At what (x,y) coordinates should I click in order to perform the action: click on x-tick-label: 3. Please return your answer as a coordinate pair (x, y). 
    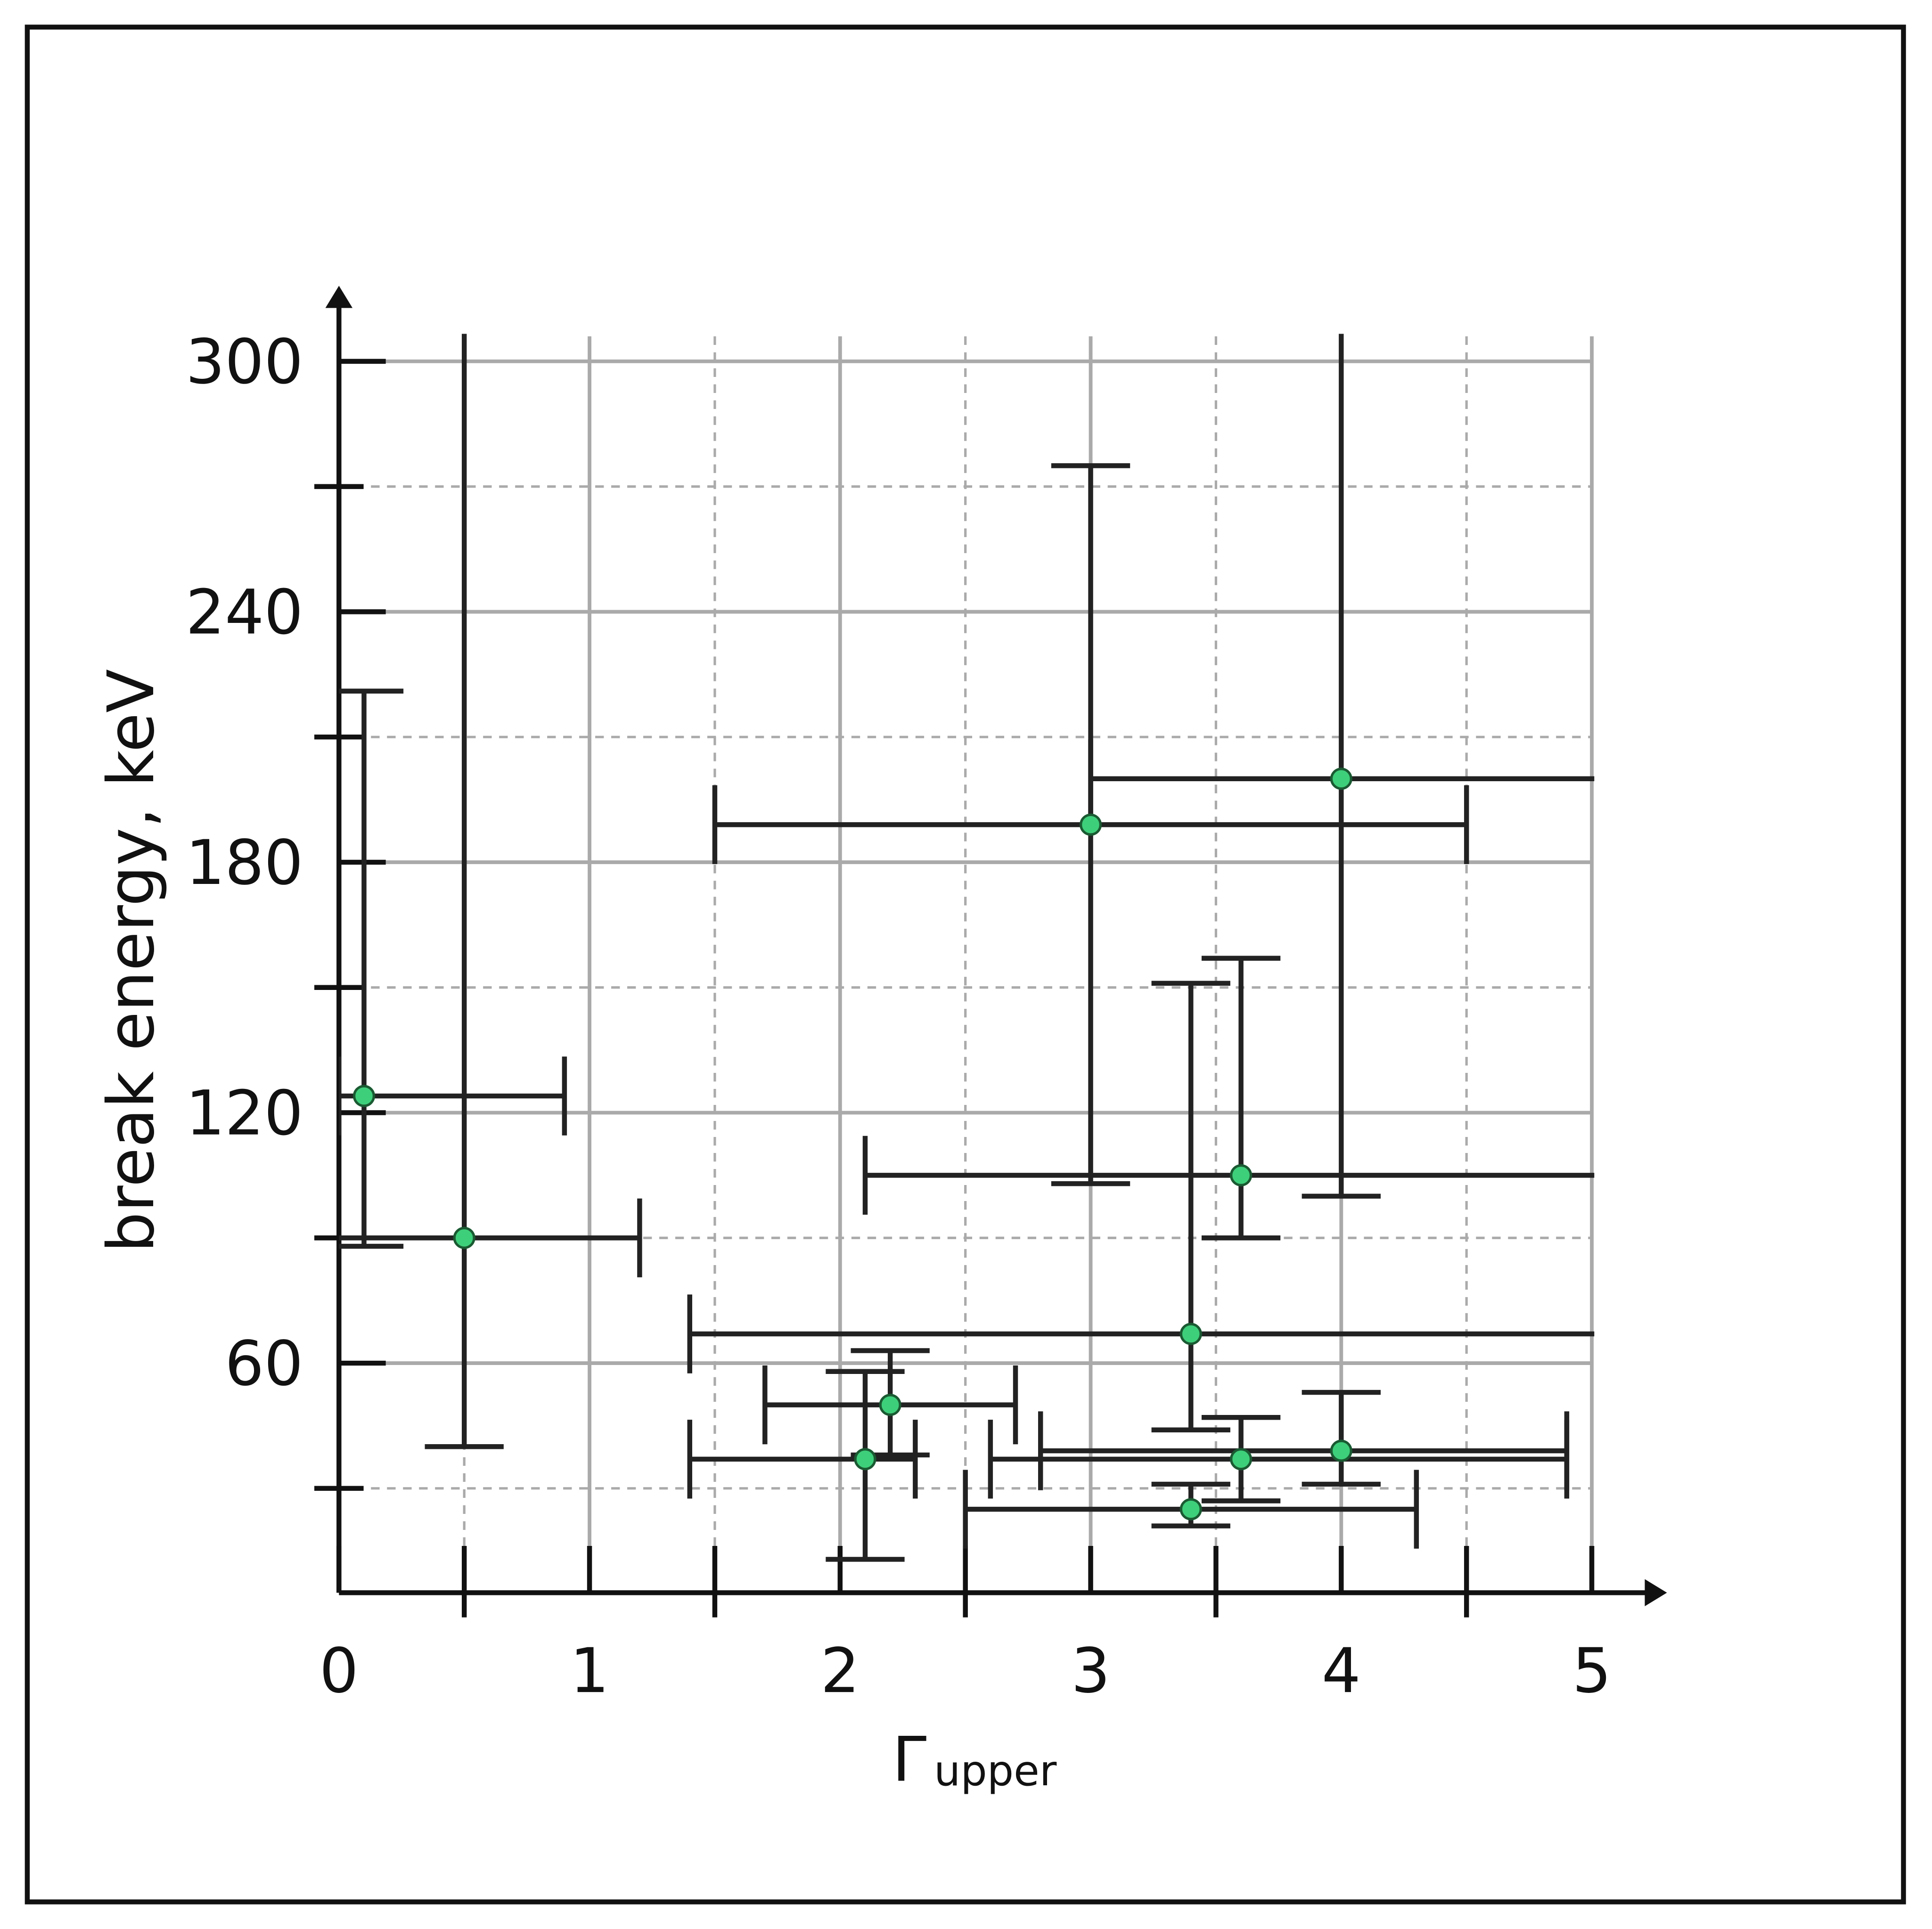
    Looking at the image, I should click on (1090, 1671).